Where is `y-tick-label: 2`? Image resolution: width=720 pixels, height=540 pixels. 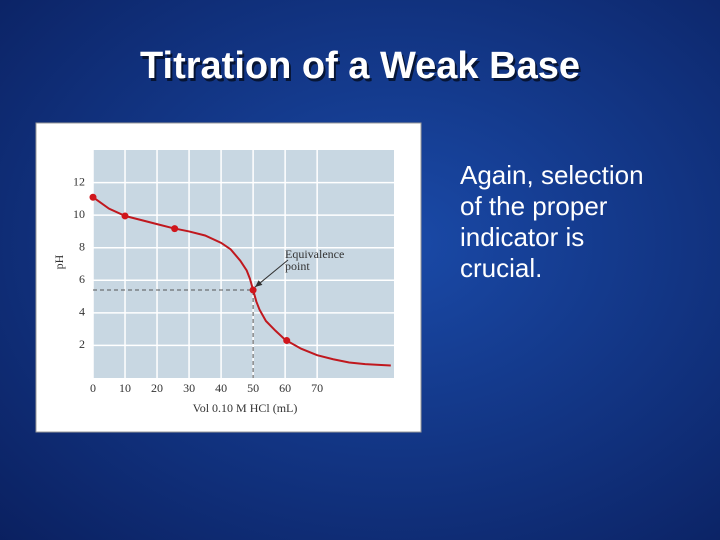 y-tick-label: 2 is located at coordinates (82, 344).